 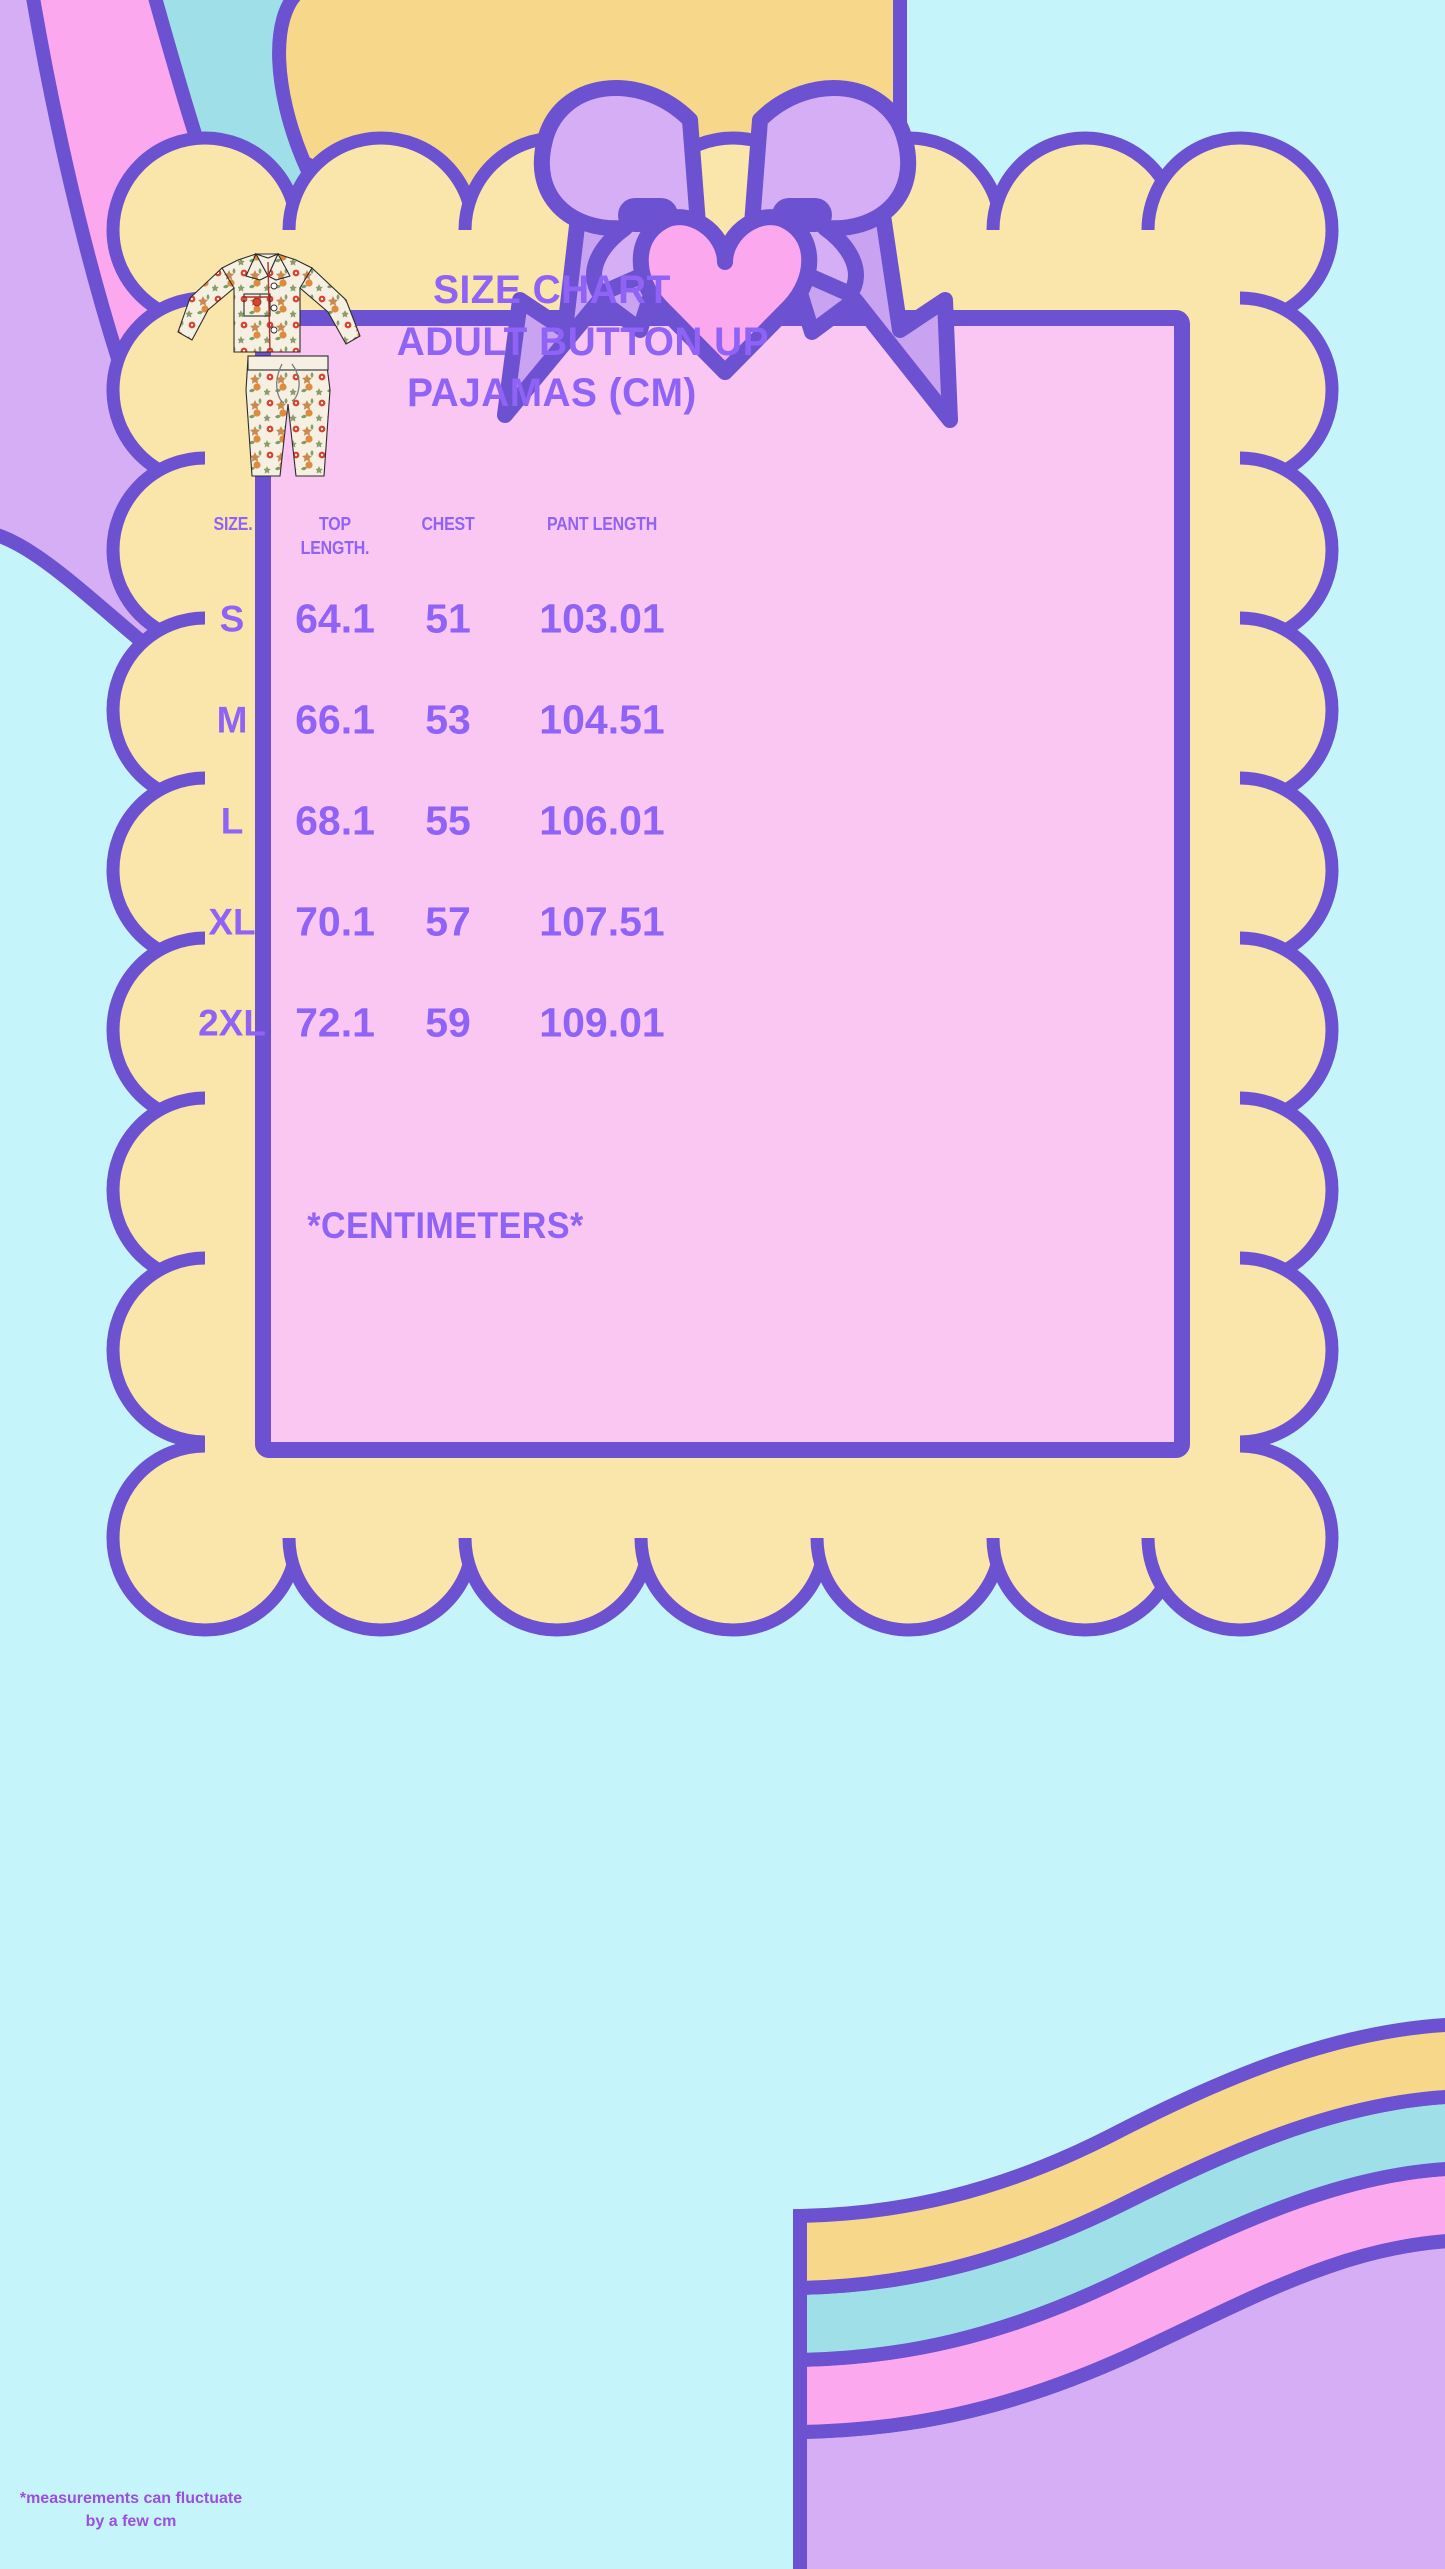 I want to click on table-row: 2XL 72.1 59 109.01, so click(x=446, y=1022).